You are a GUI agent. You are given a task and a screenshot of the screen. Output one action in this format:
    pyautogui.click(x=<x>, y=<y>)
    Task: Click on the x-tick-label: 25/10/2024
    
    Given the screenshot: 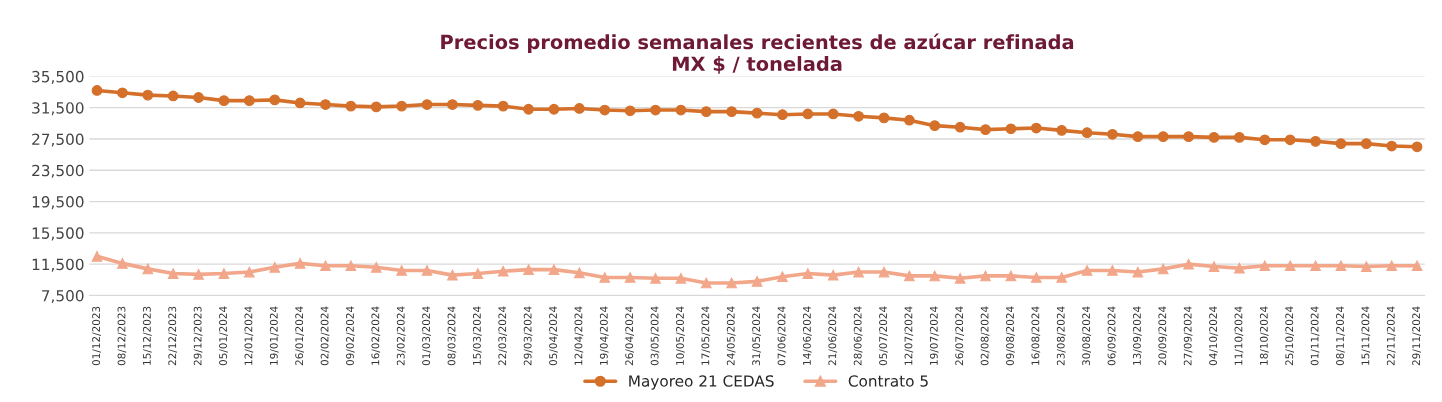 What is the action you would take?
    pyautogui.click(x=1289, y=336)
    